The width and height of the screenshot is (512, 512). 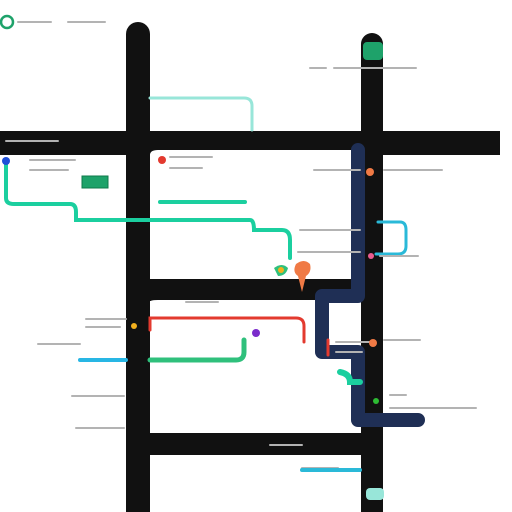 I want to click on pink-dot-icon, so click(x=371, y=256).